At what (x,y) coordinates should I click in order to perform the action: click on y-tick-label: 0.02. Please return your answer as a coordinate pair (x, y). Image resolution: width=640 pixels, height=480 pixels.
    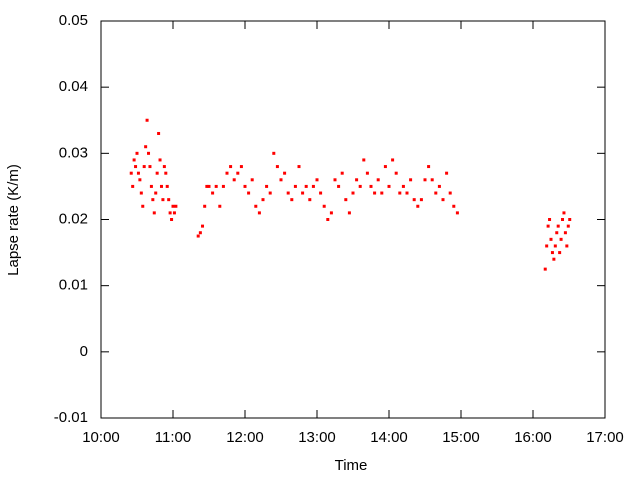
    Looking at the image, I should click on (73, 218).